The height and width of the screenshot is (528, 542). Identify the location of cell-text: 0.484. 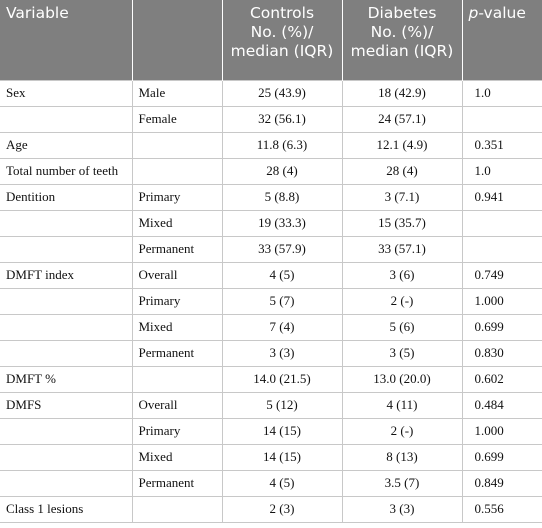
(489, 404).